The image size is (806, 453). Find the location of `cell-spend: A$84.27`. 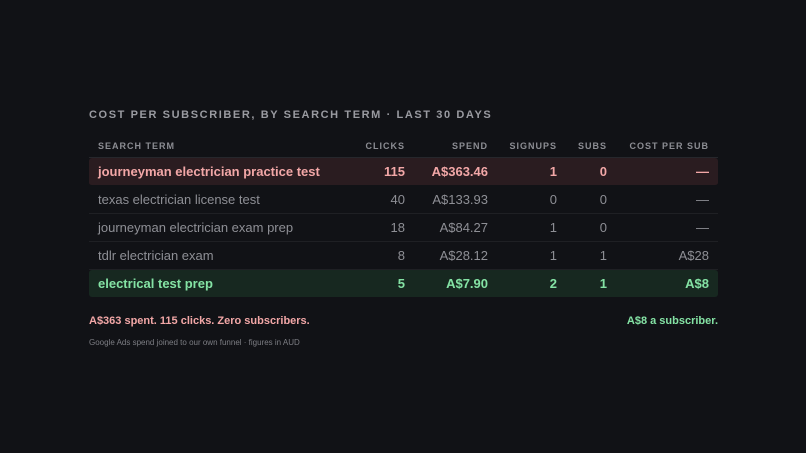

cell-spend: A$84.27 is located at coordinates (455, 228).